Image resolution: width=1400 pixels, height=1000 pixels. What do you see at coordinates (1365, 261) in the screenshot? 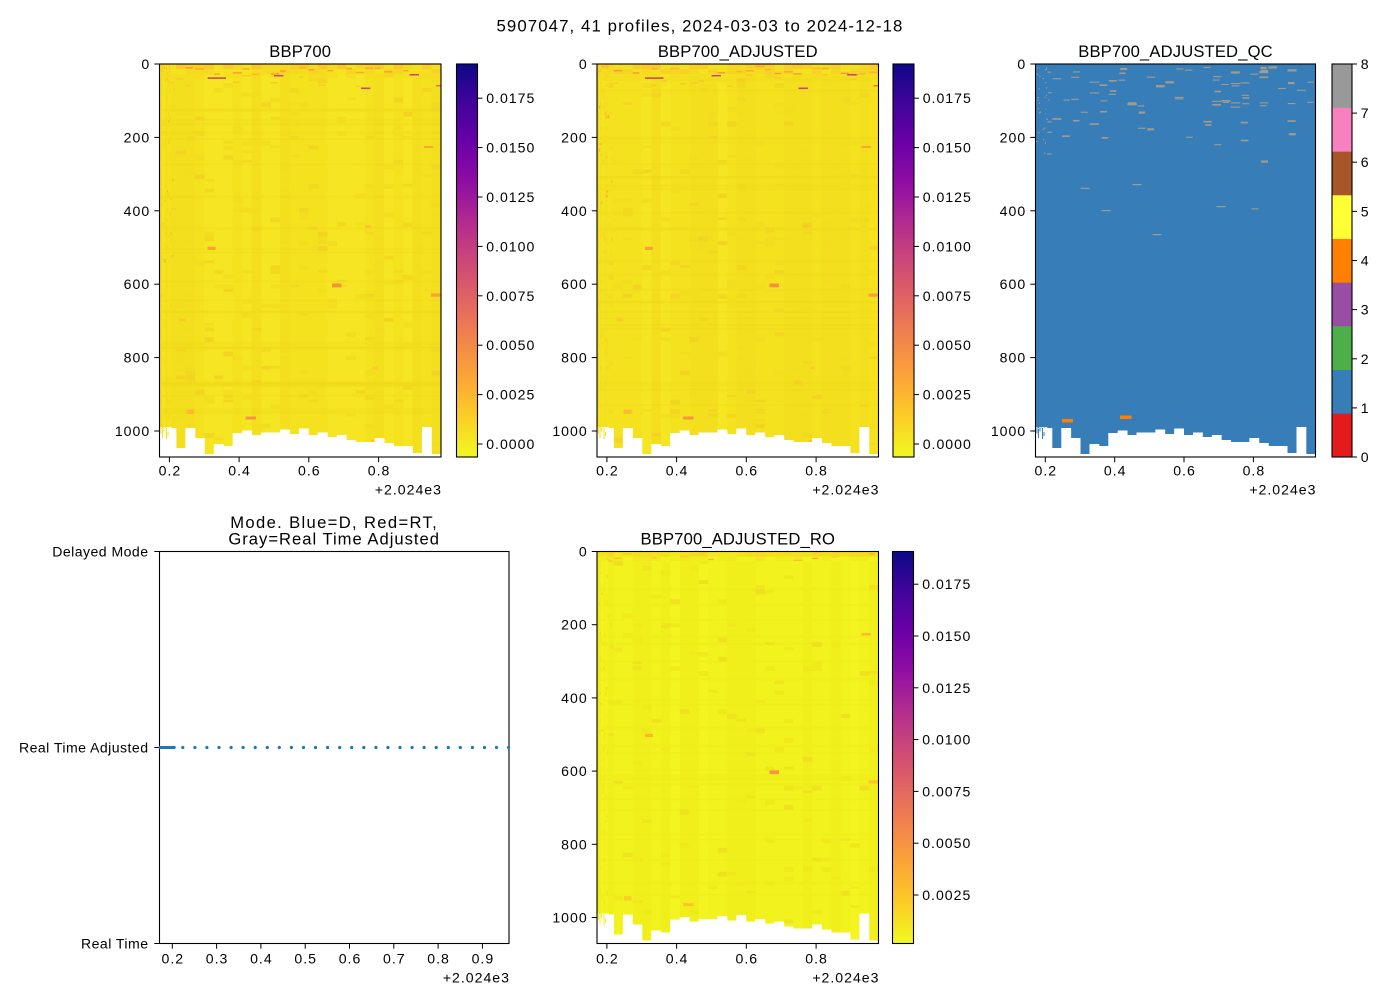
I see `svg-text: 4` at bounding box center [1365, 261].